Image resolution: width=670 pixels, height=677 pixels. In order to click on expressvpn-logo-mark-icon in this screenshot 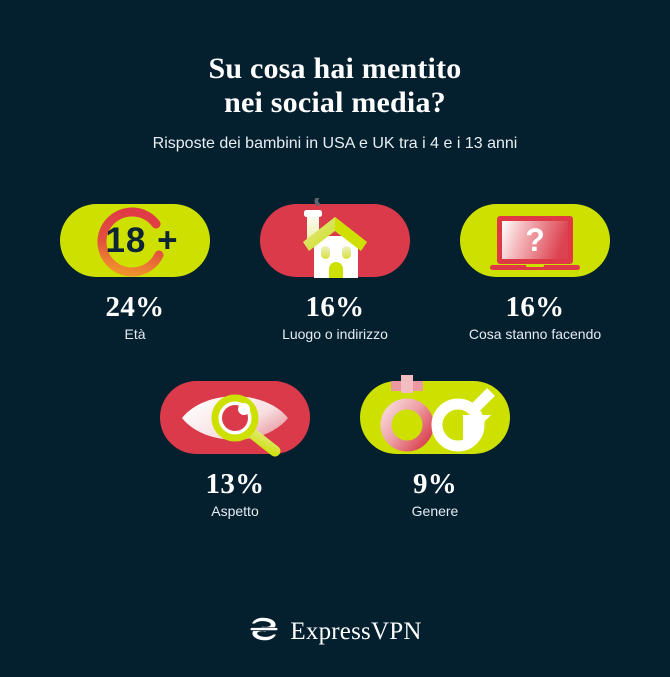, I will do `click(264, 631)`.